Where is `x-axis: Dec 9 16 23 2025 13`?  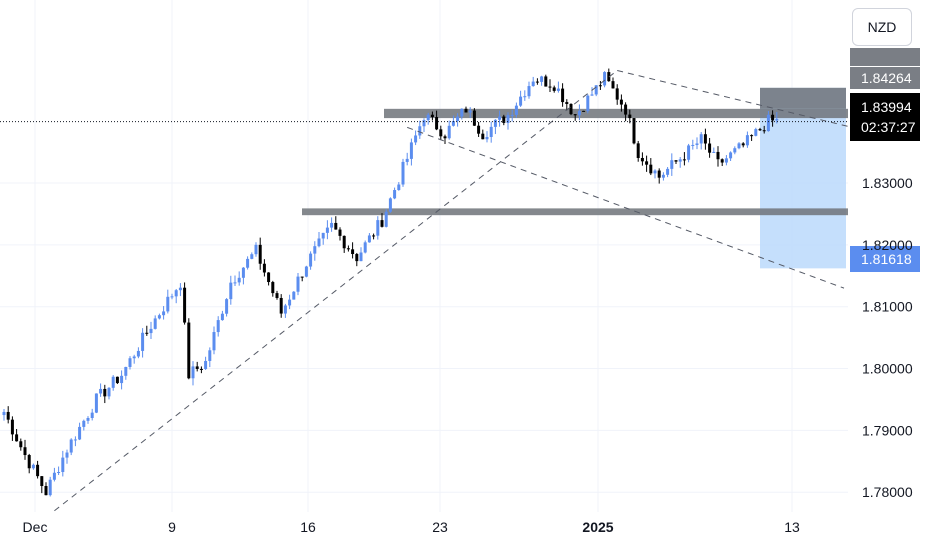 x-axis: Dec 9 16 23 2025 13 is located at coordinates (411, 527).